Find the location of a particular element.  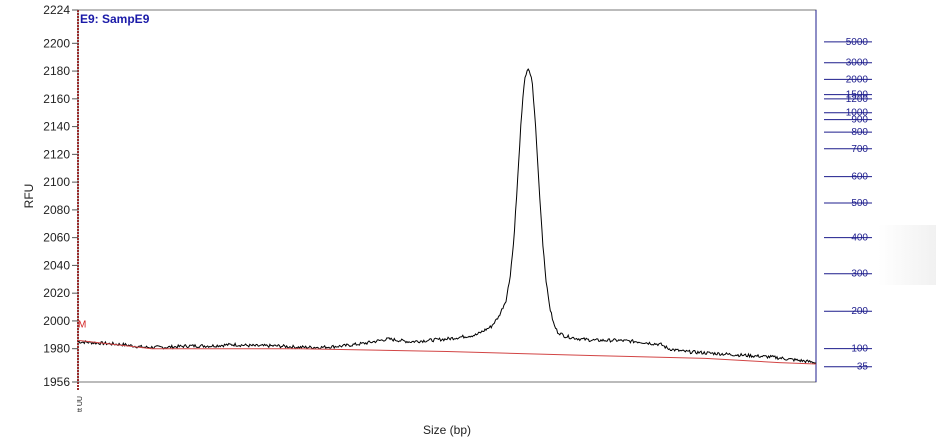

y-tick-label: 2160 is located at coordinates (56, 99).